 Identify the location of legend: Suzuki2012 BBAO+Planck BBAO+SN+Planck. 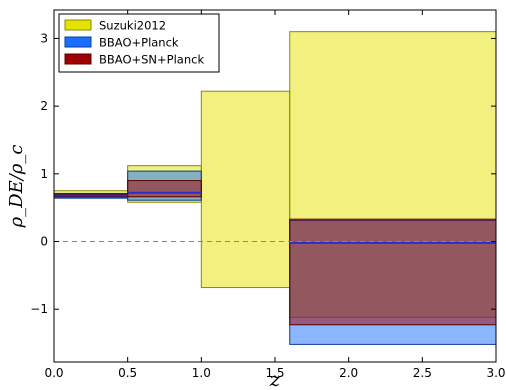
(139, 43).